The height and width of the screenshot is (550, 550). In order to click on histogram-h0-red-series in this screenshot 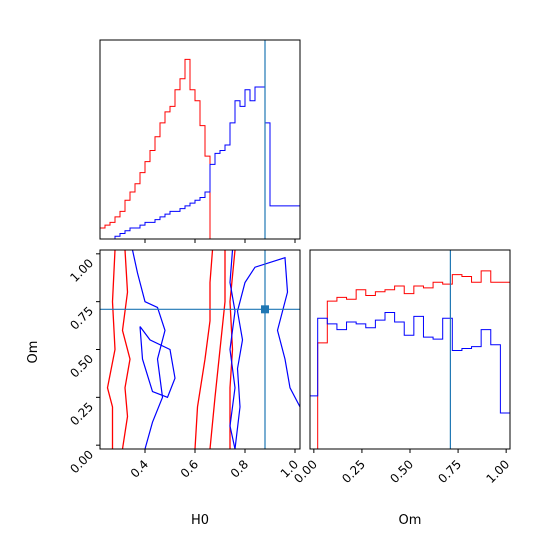, I will do `click(200, 148)`.